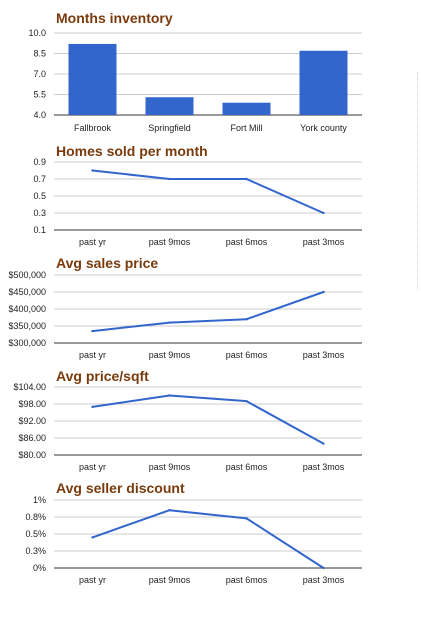 Image resolution: width=421 pixels, height=618 pixels. Describe the element at coordinates (39, 74) in the screenshot. I see `y-tick-label: 7.0` at that location.